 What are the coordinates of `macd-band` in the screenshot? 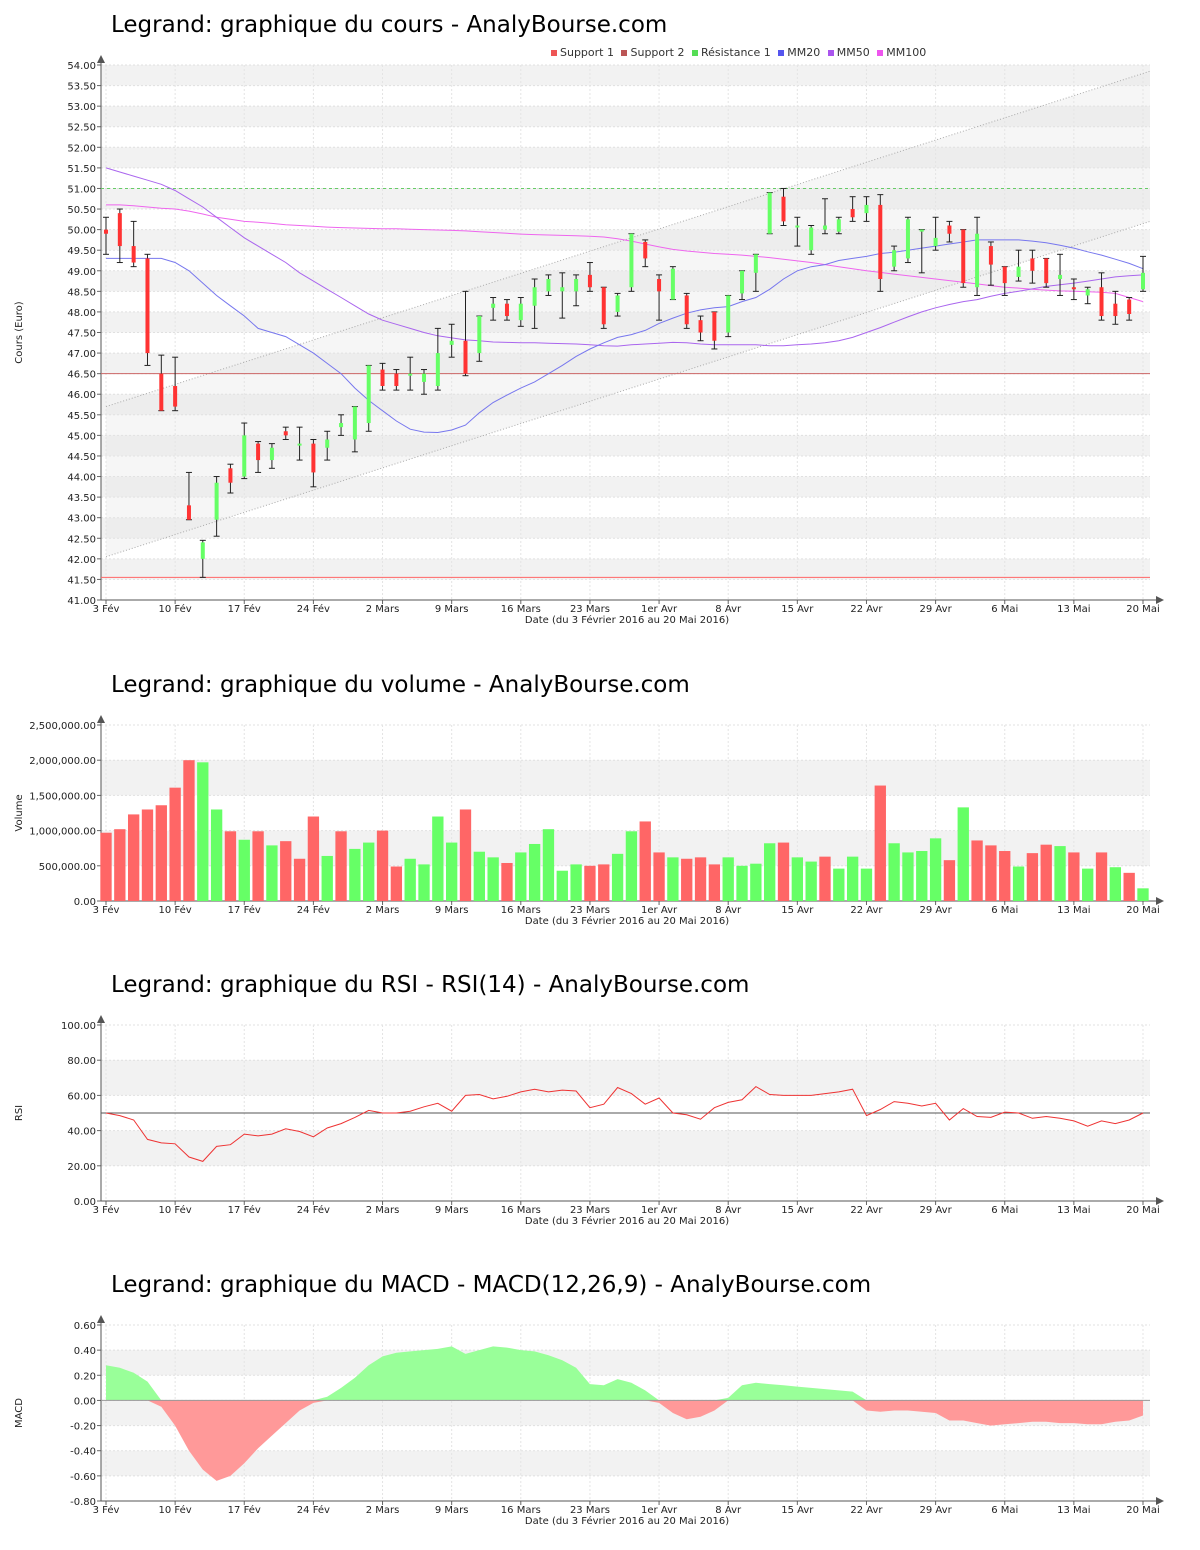 It's located at (625, 1463).